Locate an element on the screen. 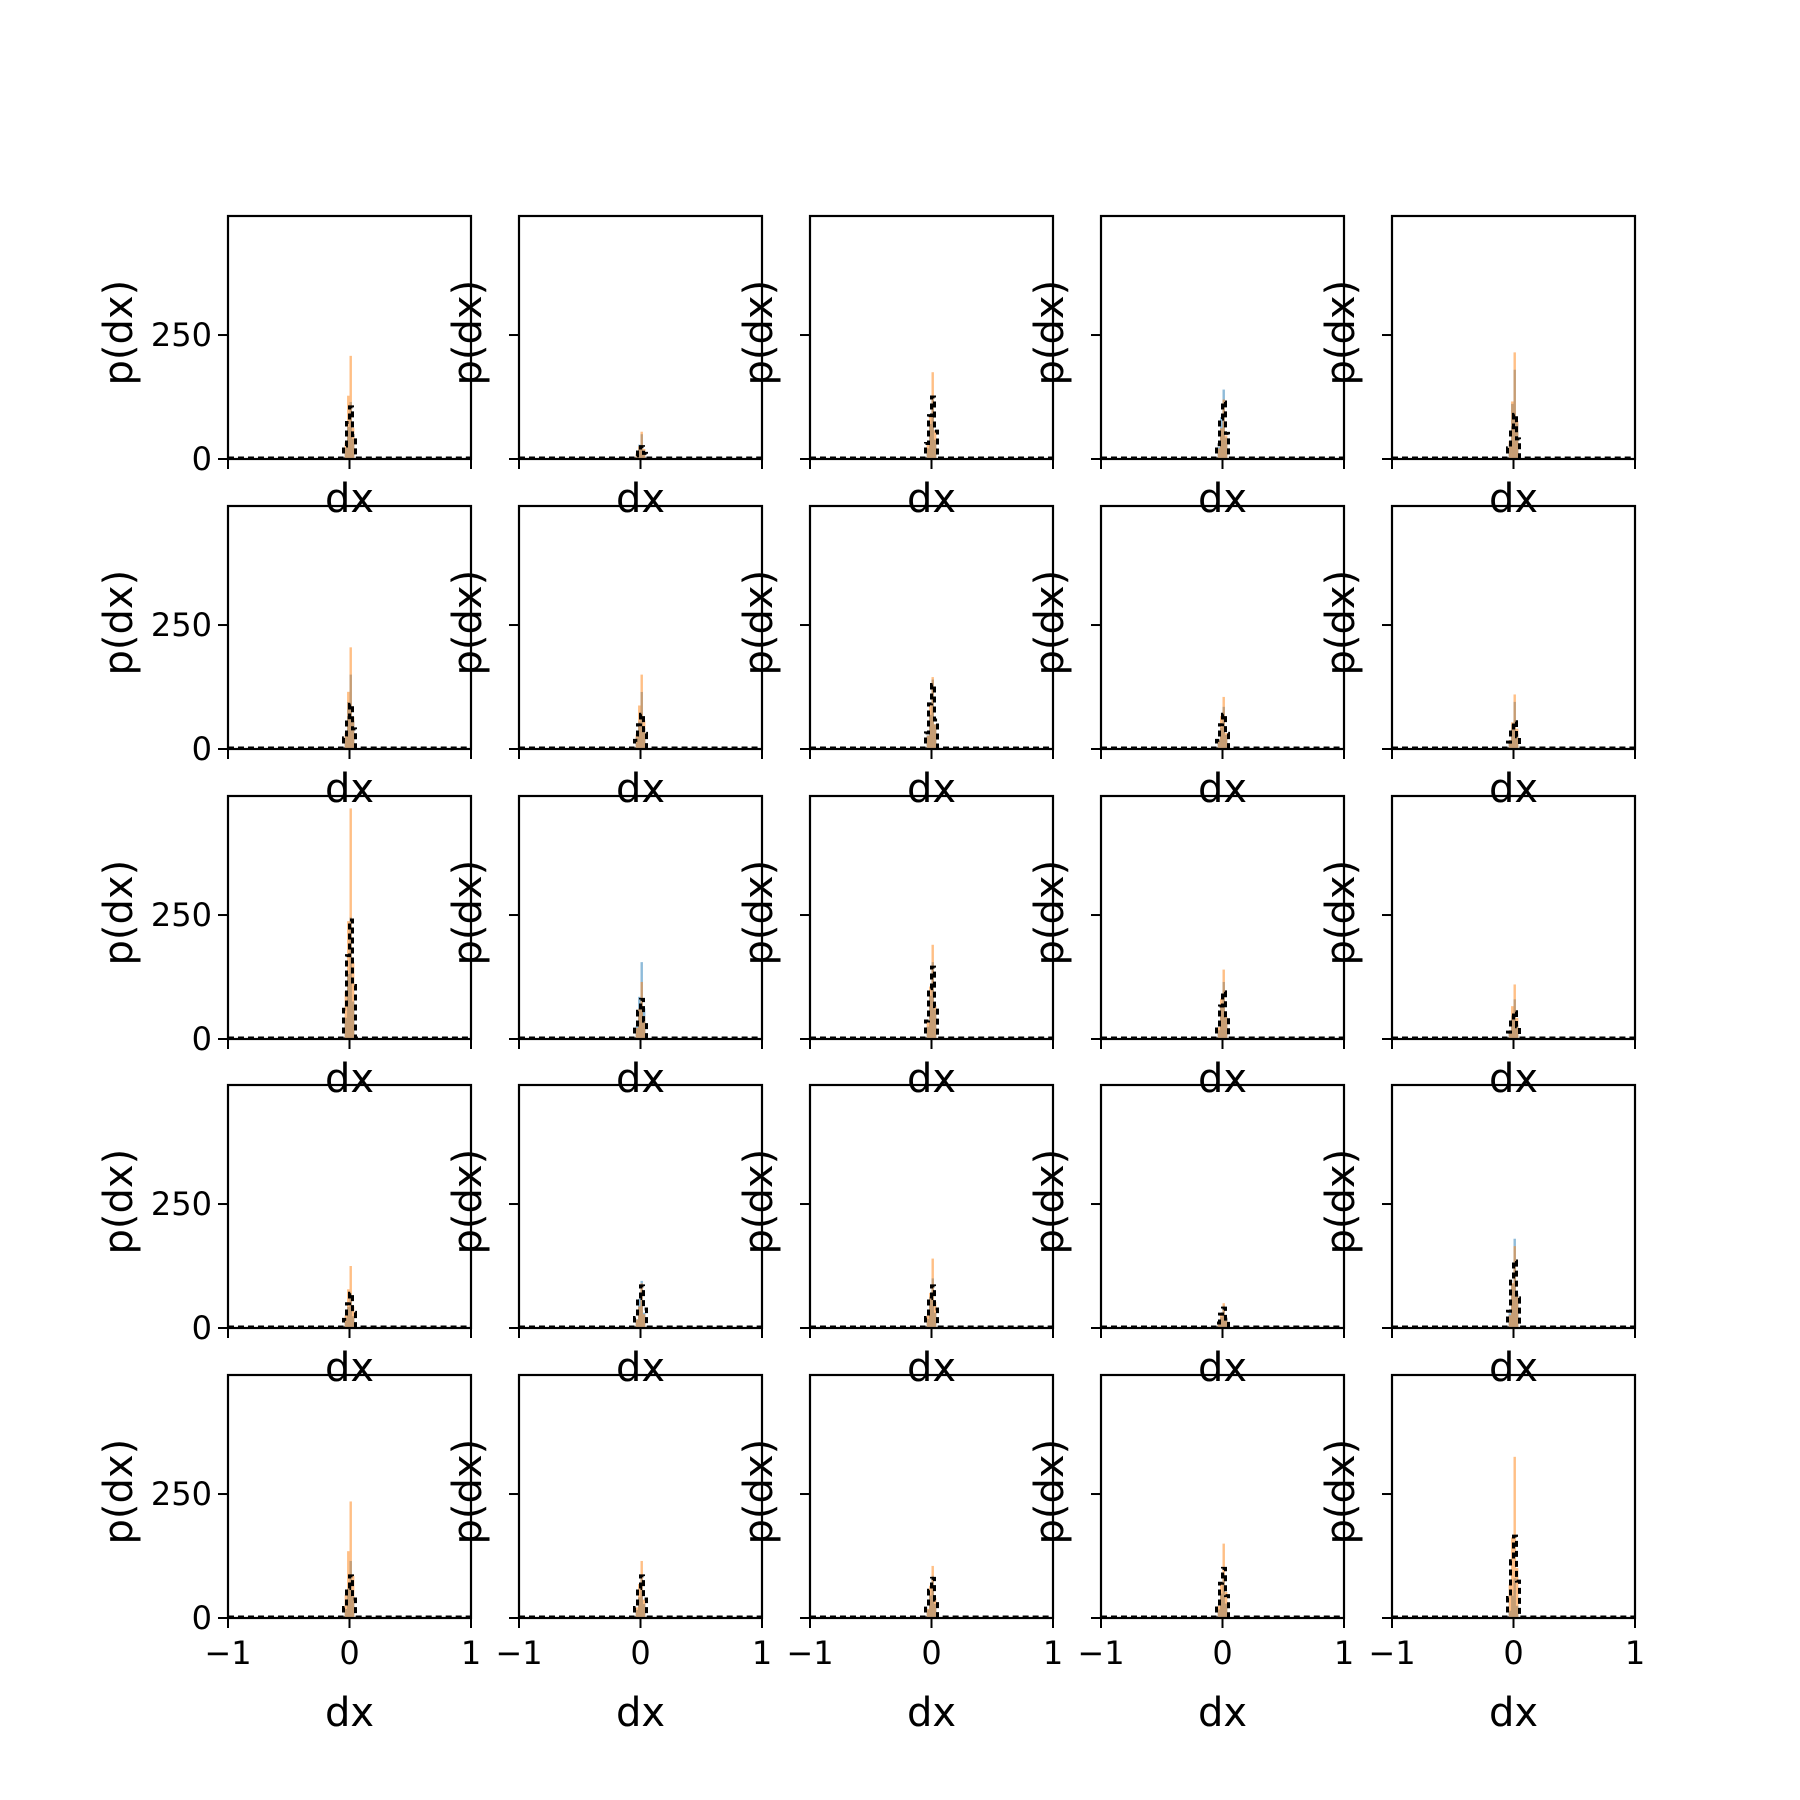  panel-r3-c1: dx p(dx) is located at coordinates (604, 1237).